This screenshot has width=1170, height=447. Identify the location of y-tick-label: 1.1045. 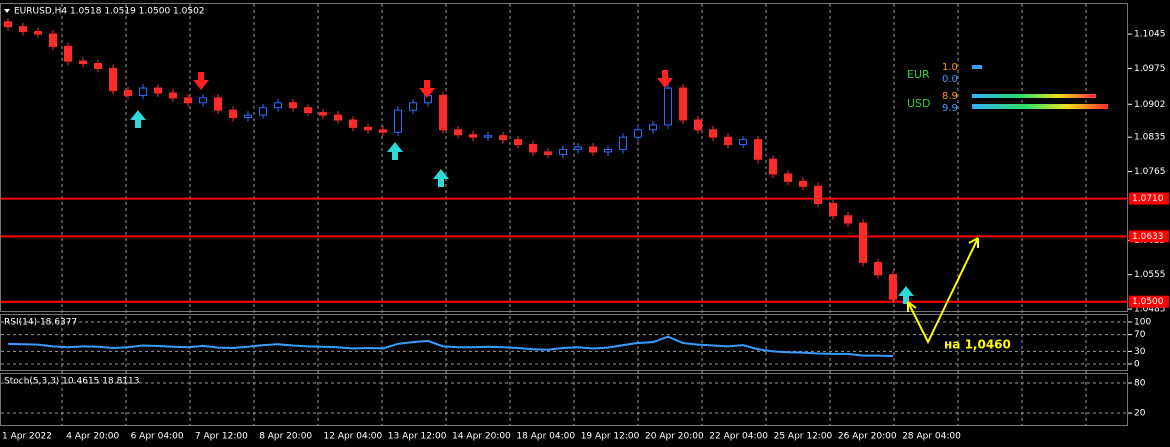
(1150, 35).